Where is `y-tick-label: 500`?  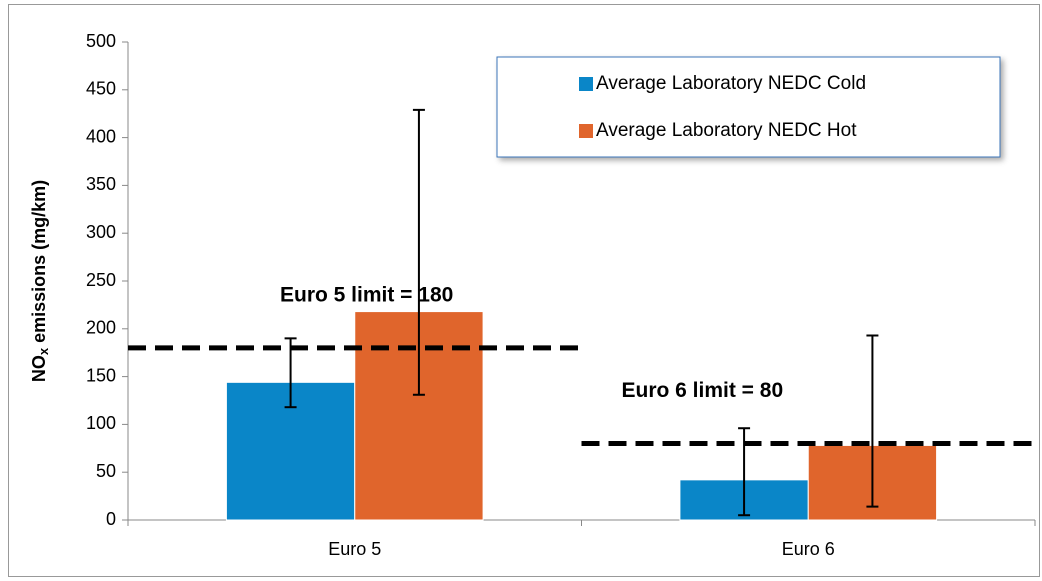 y-tick-label: 500 is located at coordinates (101, 41).